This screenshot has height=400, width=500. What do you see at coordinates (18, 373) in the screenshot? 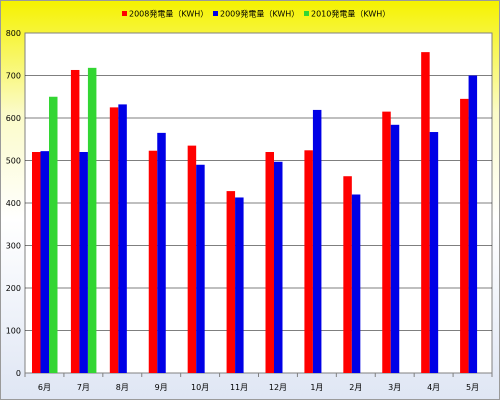
I see `y-tick-label: 0` at bounding box center [18, 373].